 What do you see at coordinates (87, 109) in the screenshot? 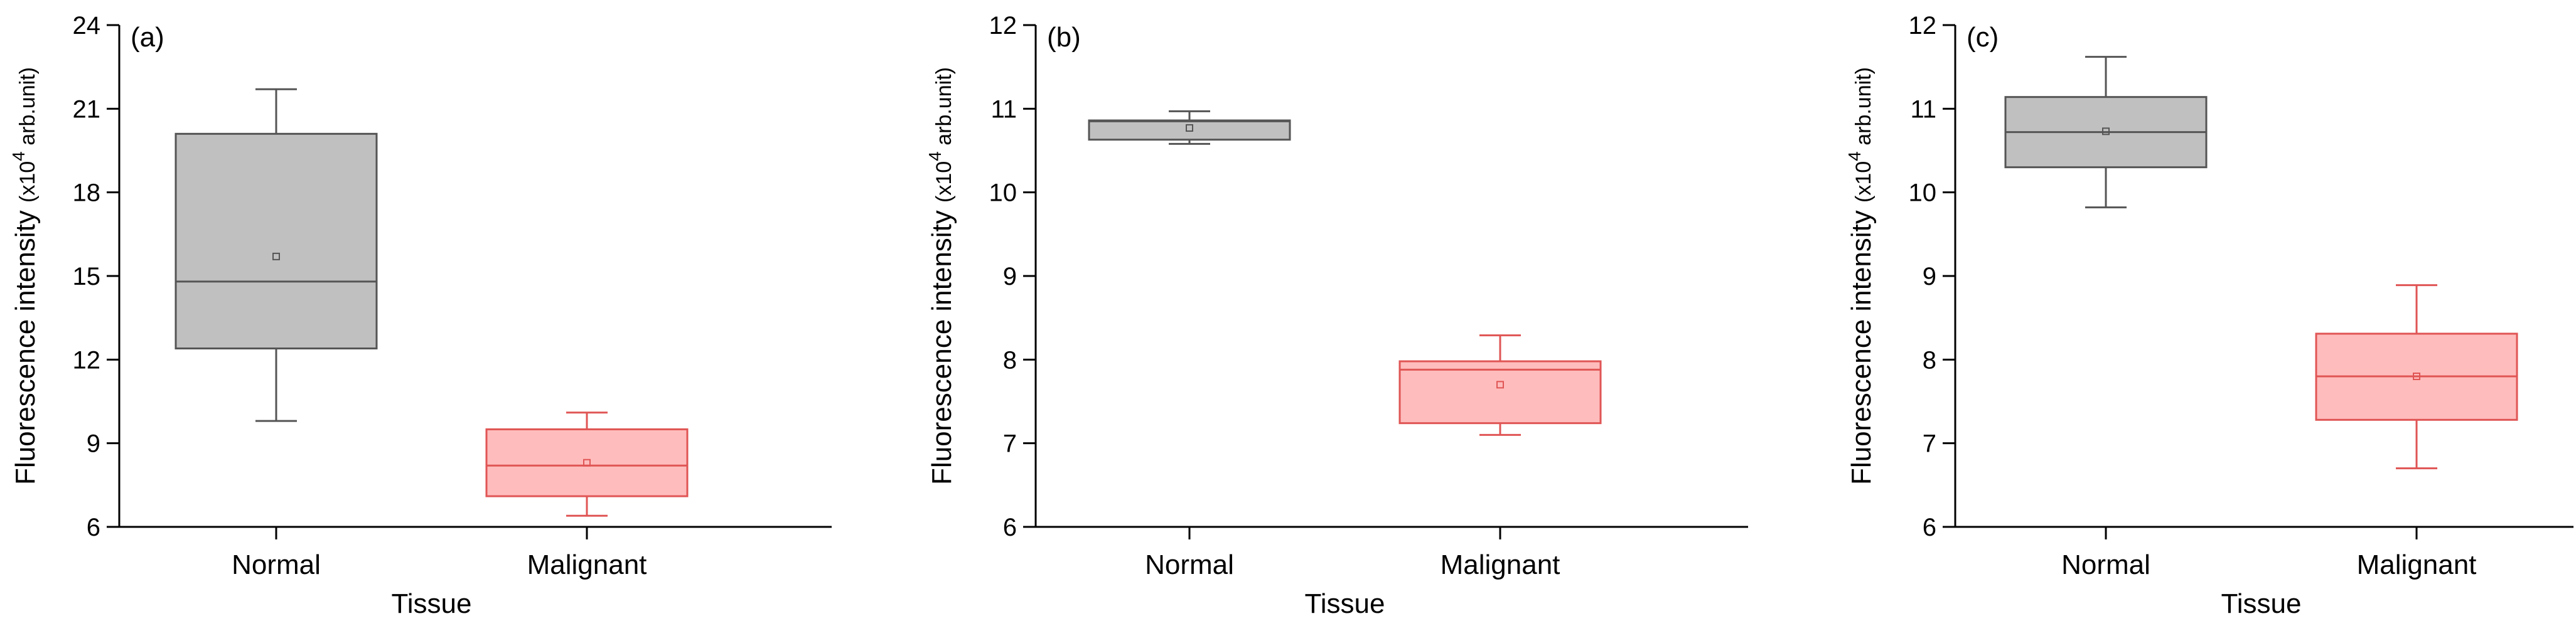
I see `y-tick-label: 21` at bounding box center [87, 109].